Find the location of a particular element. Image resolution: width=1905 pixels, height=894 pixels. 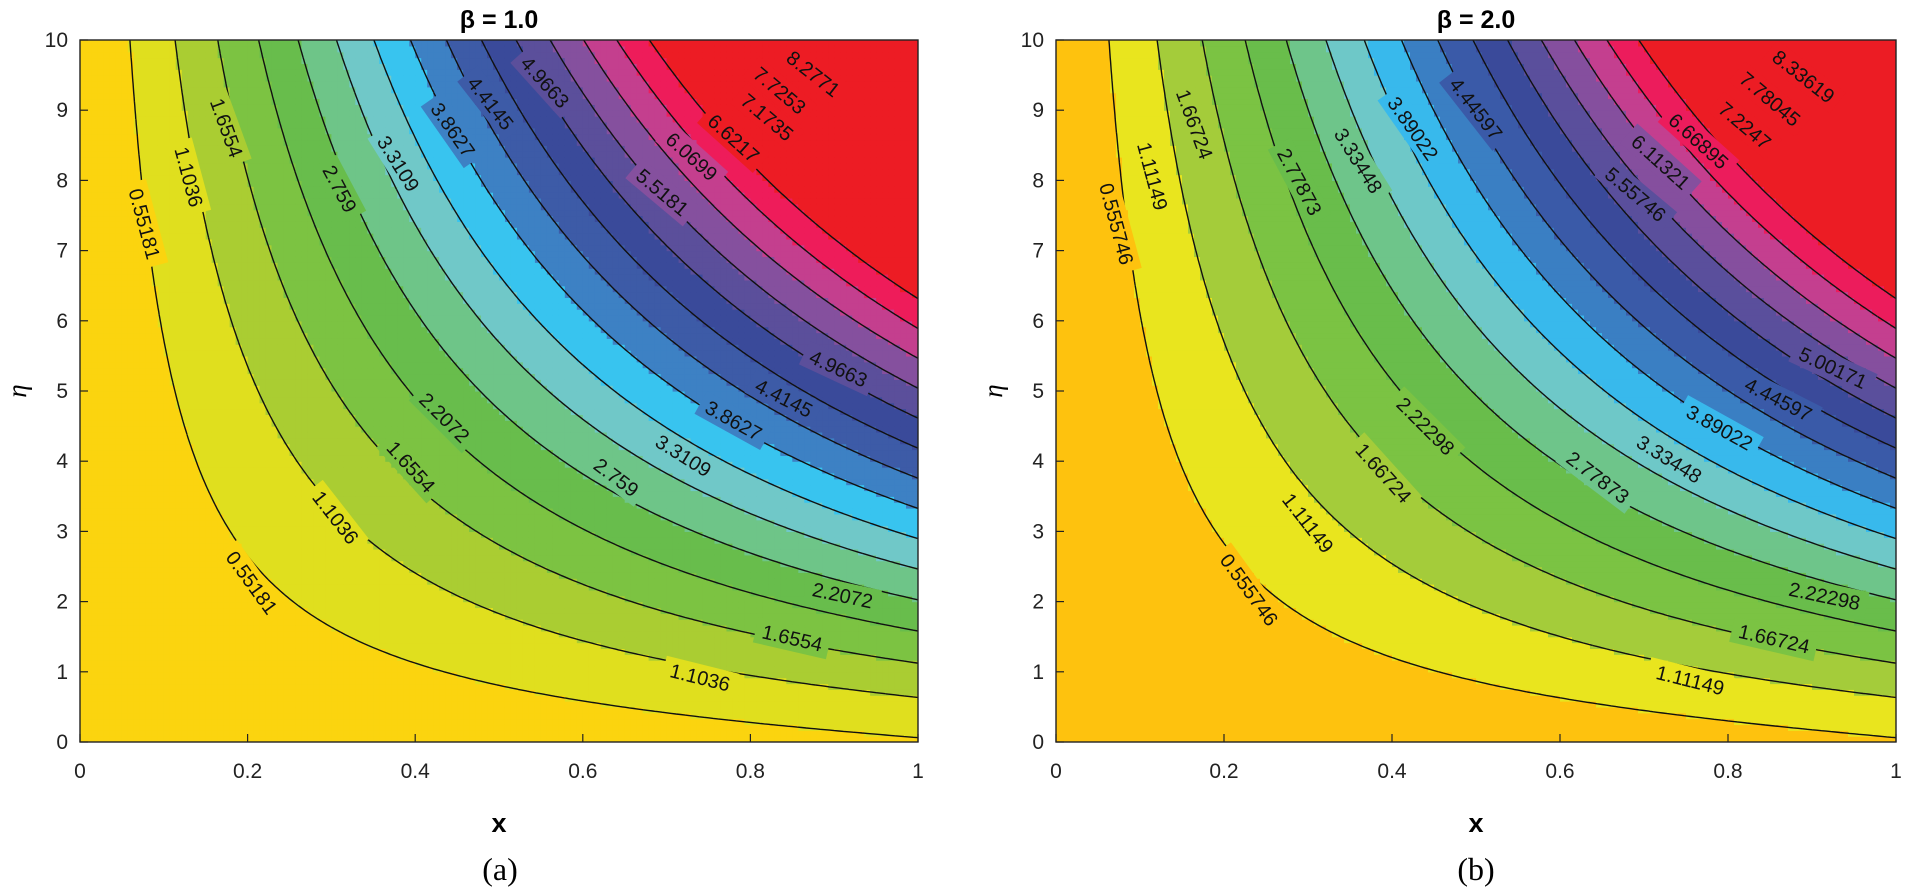

panel-caption: (b) is located at coordinates (1475, 869).